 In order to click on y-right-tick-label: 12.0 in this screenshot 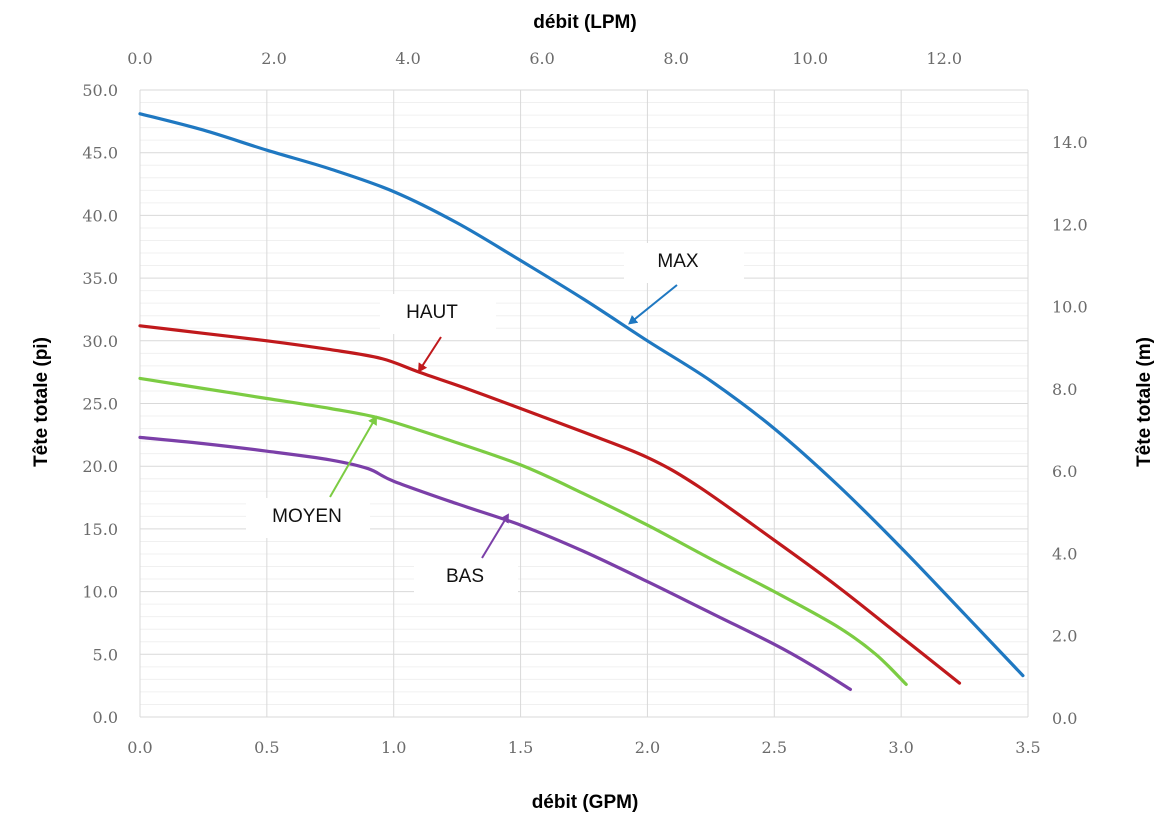, I will do `click(1070, 224)`.